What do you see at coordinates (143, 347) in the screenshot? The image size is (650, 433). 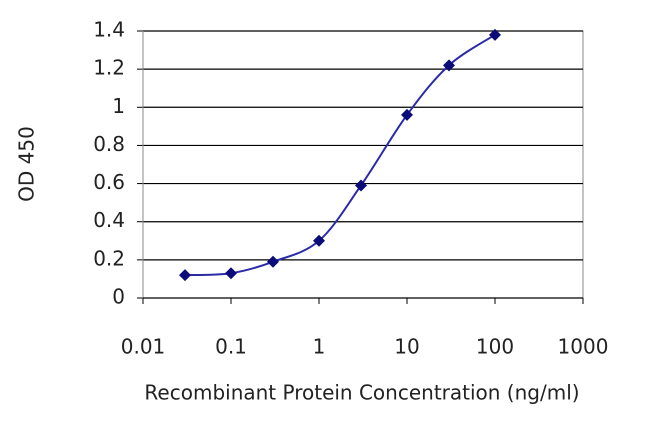 I see `x-tick-label: 0.01` at bounding box center [143, 347].